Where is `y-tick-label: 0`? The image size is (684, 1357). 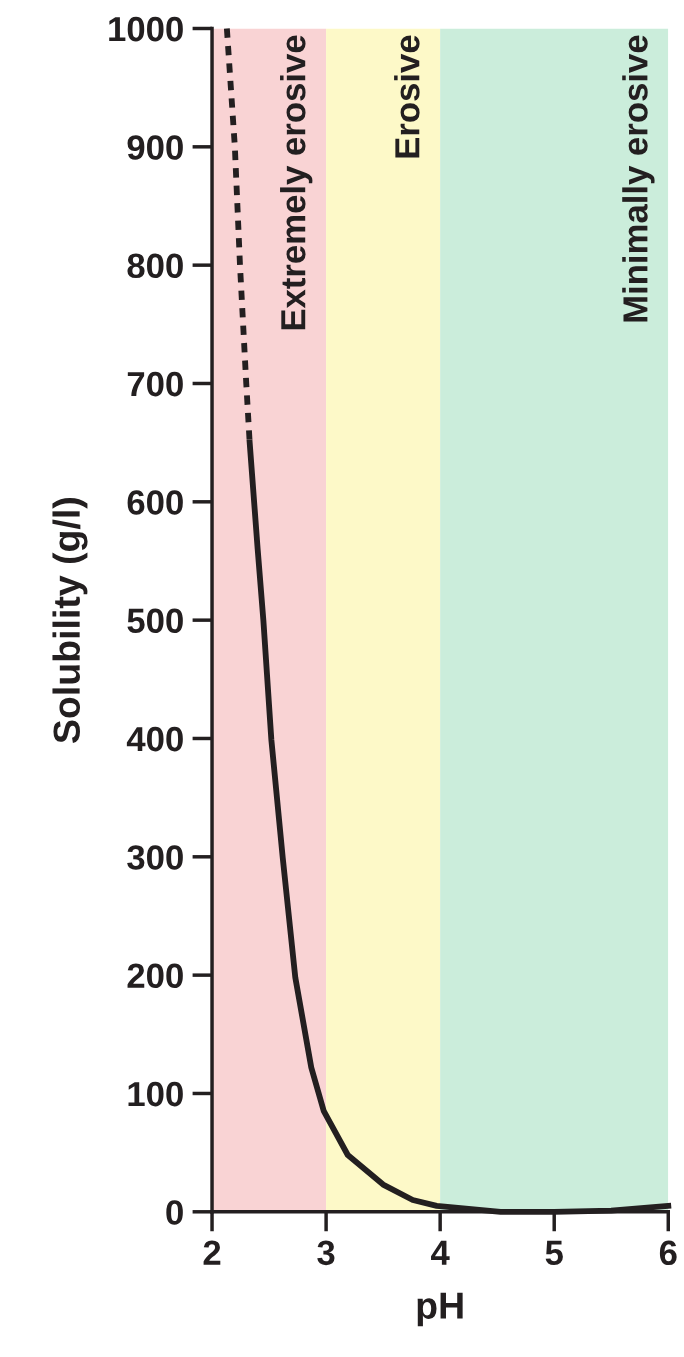
y-tick-label: 0 is located at coordinates (174, 1212).